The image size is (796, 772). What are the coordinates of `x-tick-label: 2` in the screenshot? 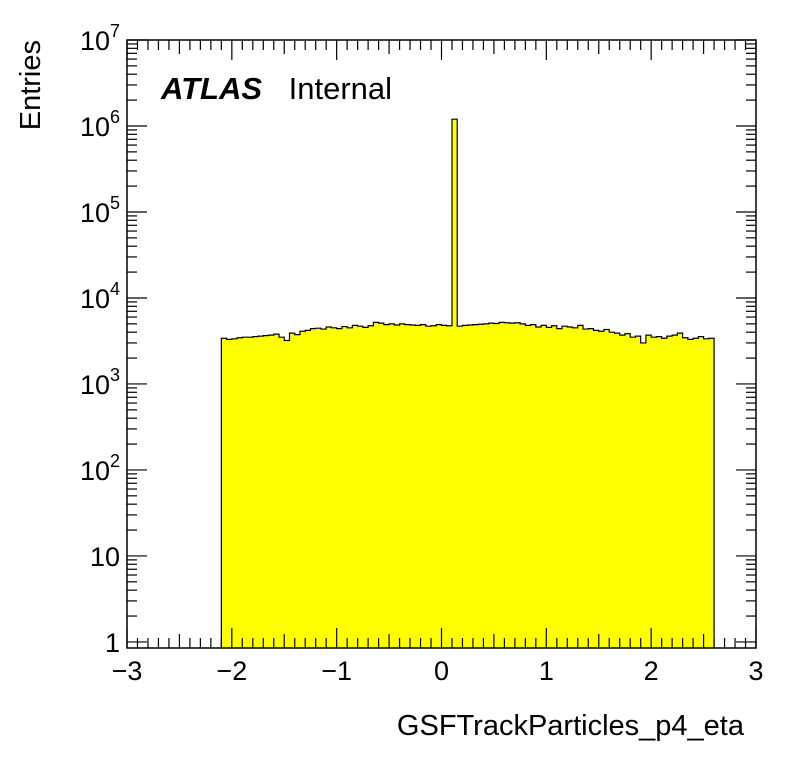 It's located at (651, 671).